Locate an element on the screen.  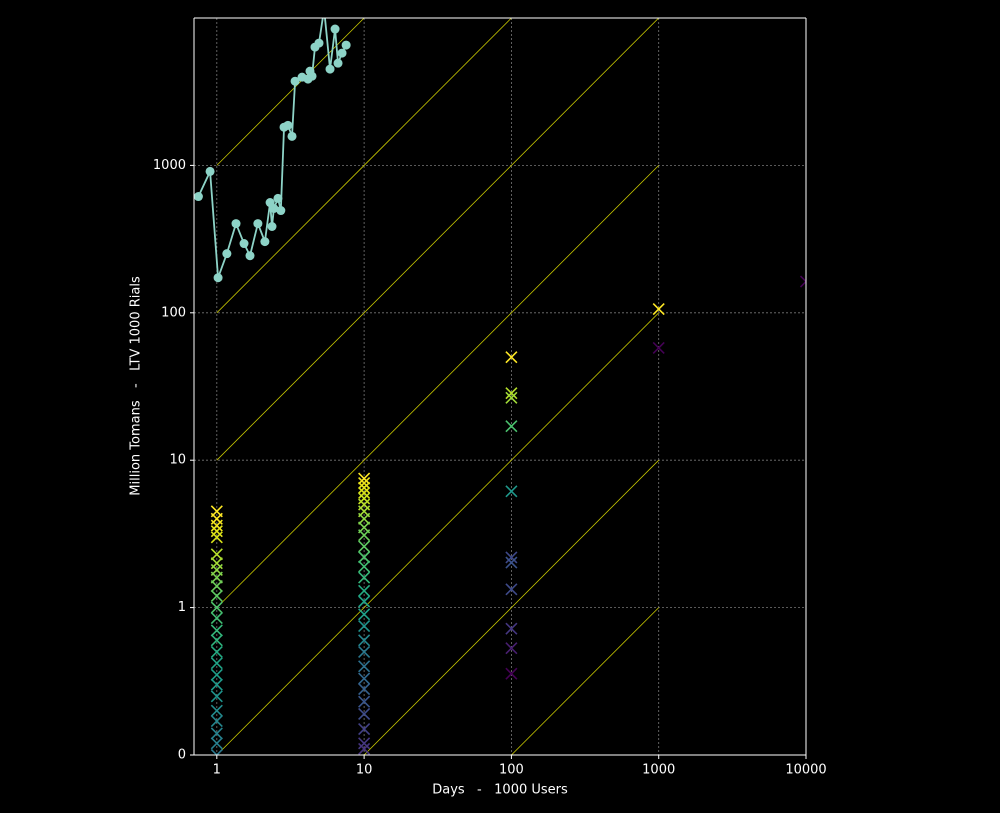
y-tick-label: 1000 is located at coordinates (169, 165).